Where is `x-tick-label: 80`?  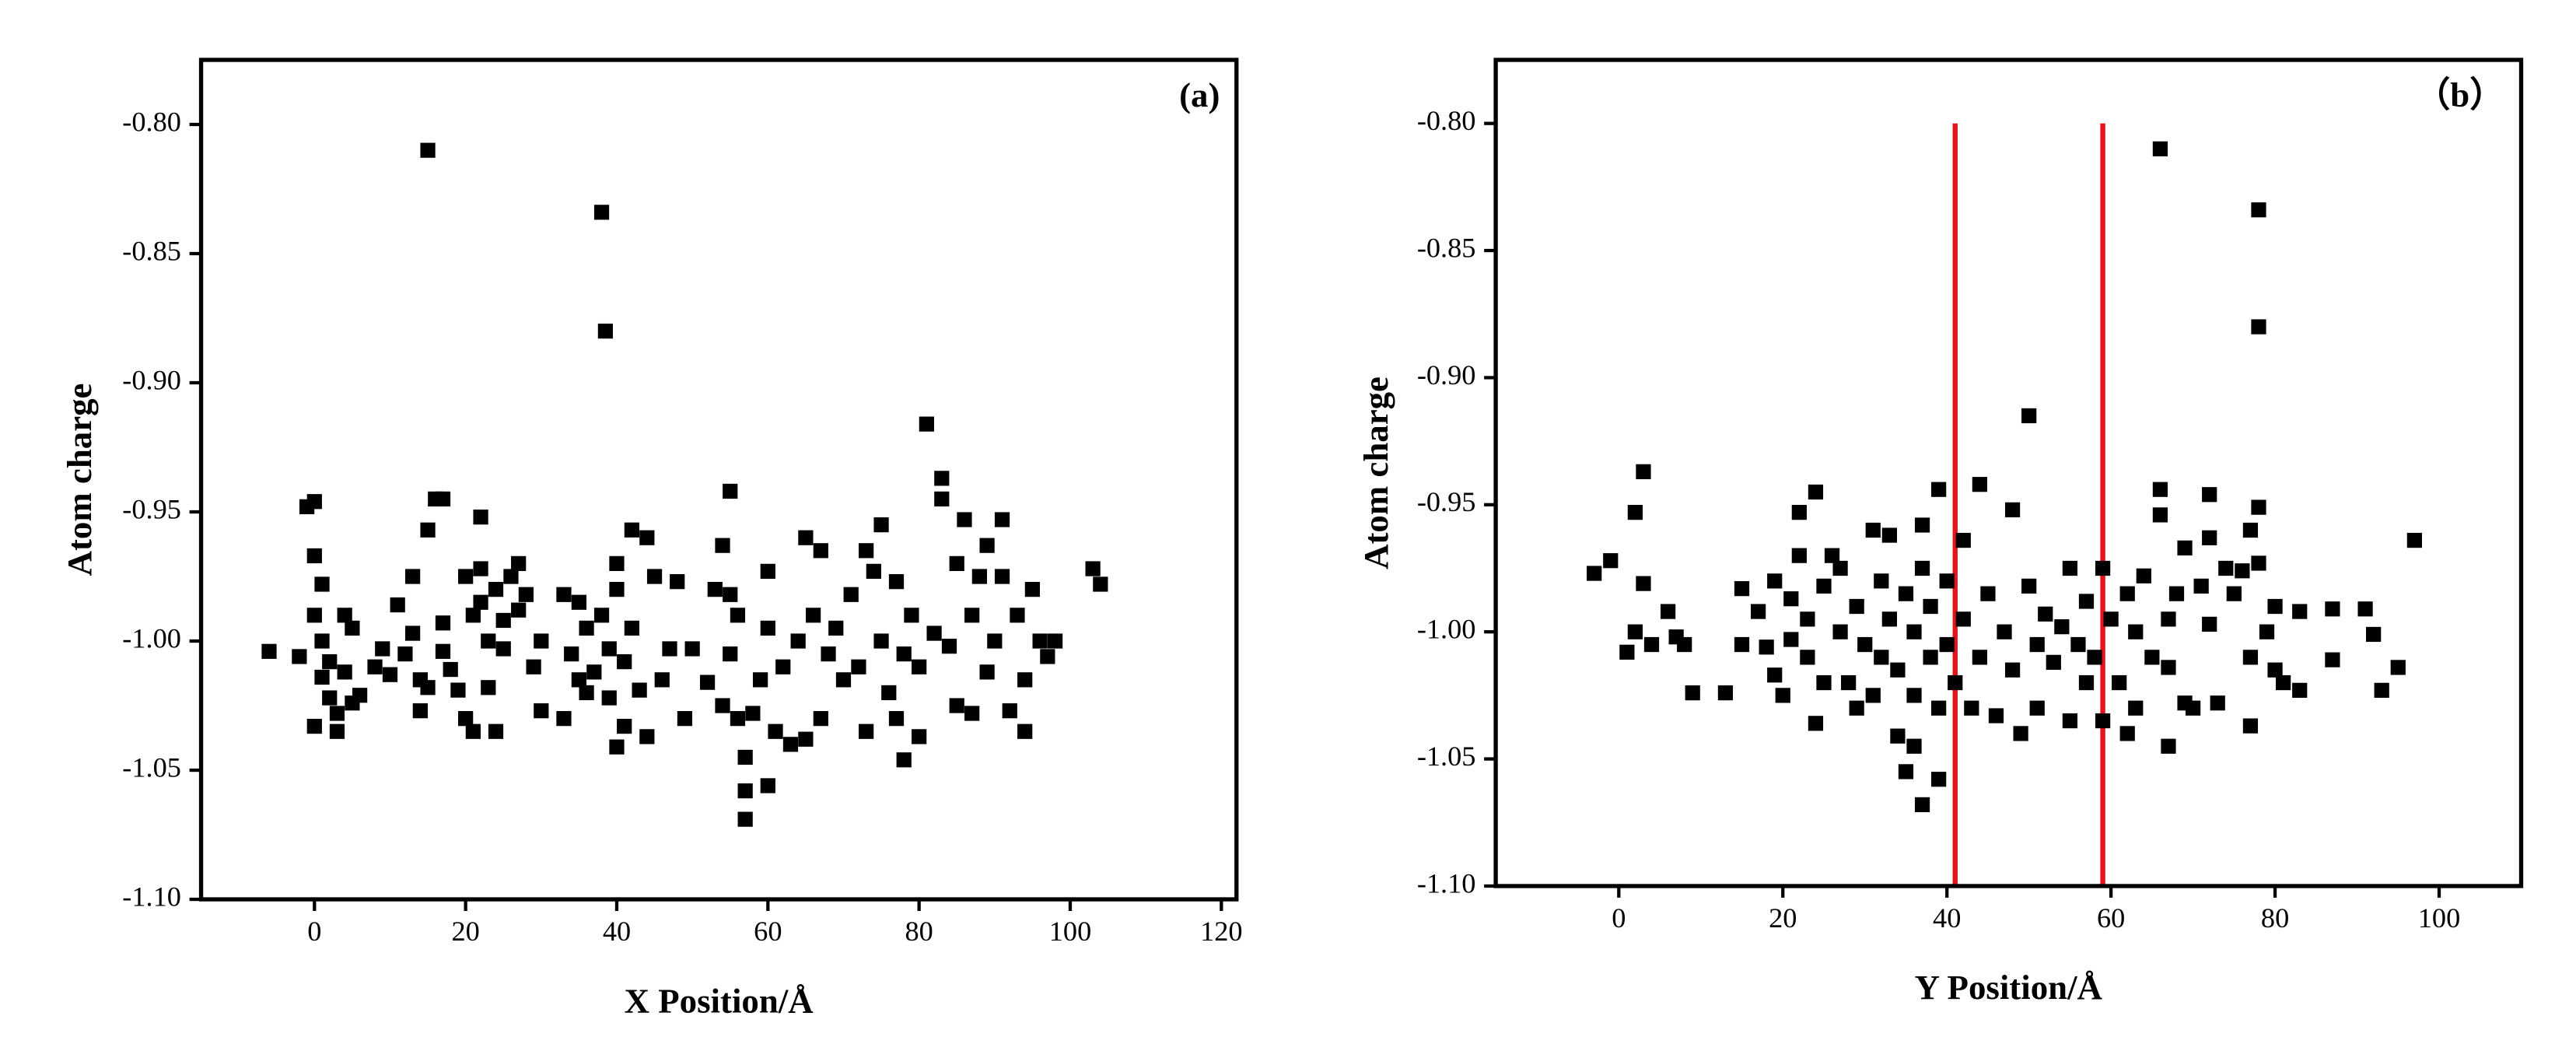
x-tick-label: 80 is located at coordinates (2275, 918).